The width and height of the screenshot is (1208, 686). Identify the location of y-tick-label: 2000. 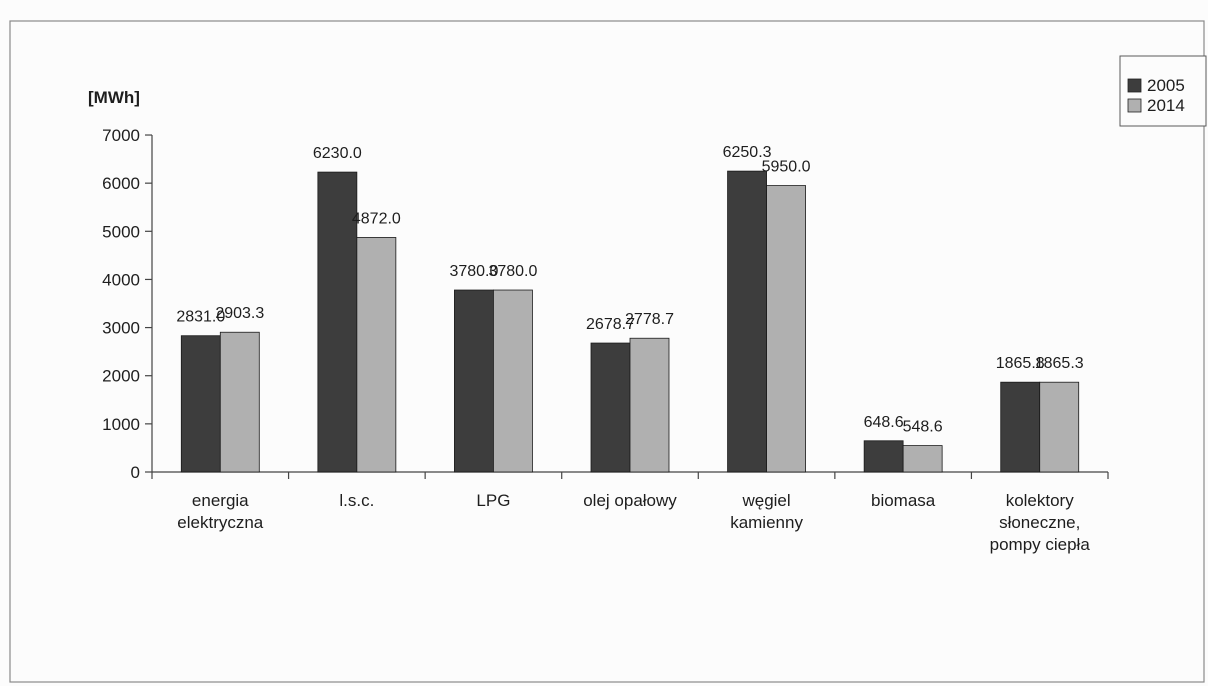
(121, 376).